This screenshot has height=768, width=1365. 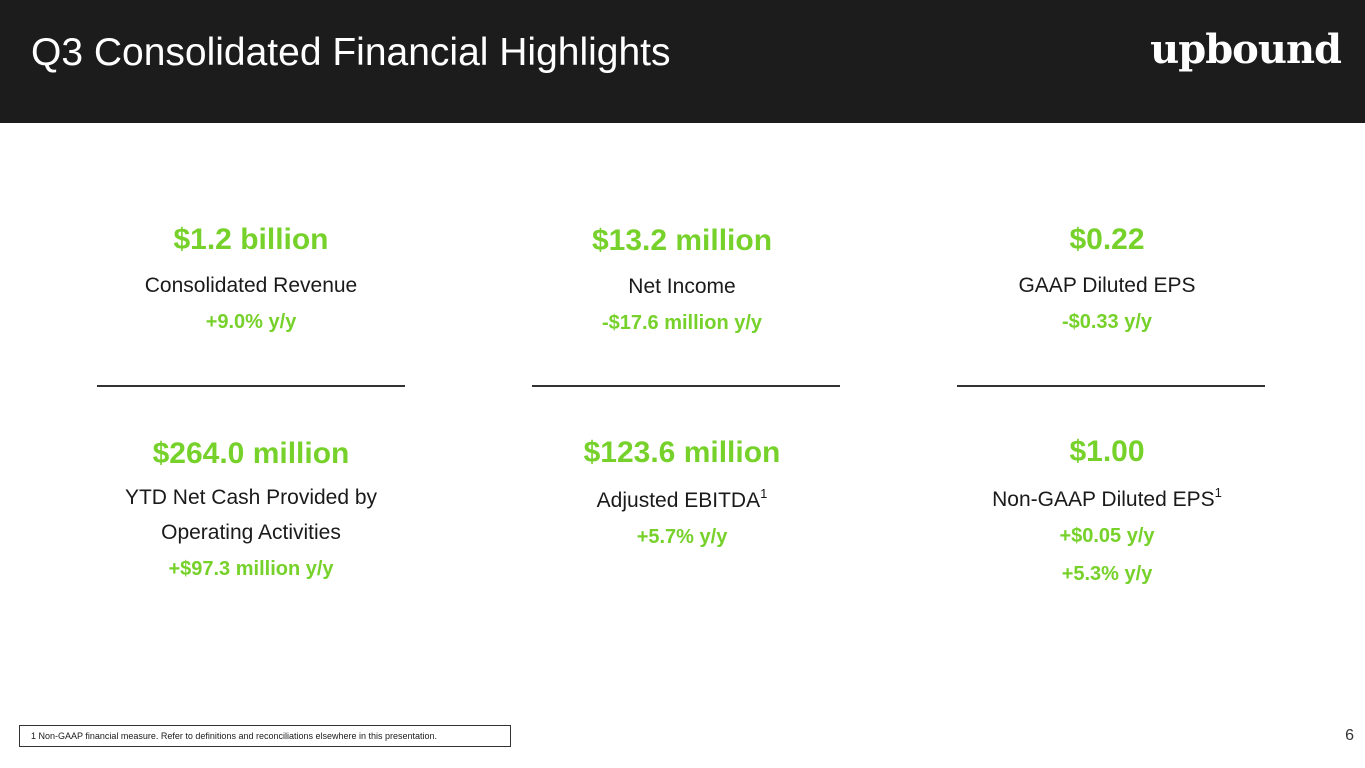 What do you see at coordinates (251, 285) in the screenshot?
I see `metric-label: Consolidated Revenue` at bounding box center [251, 285].